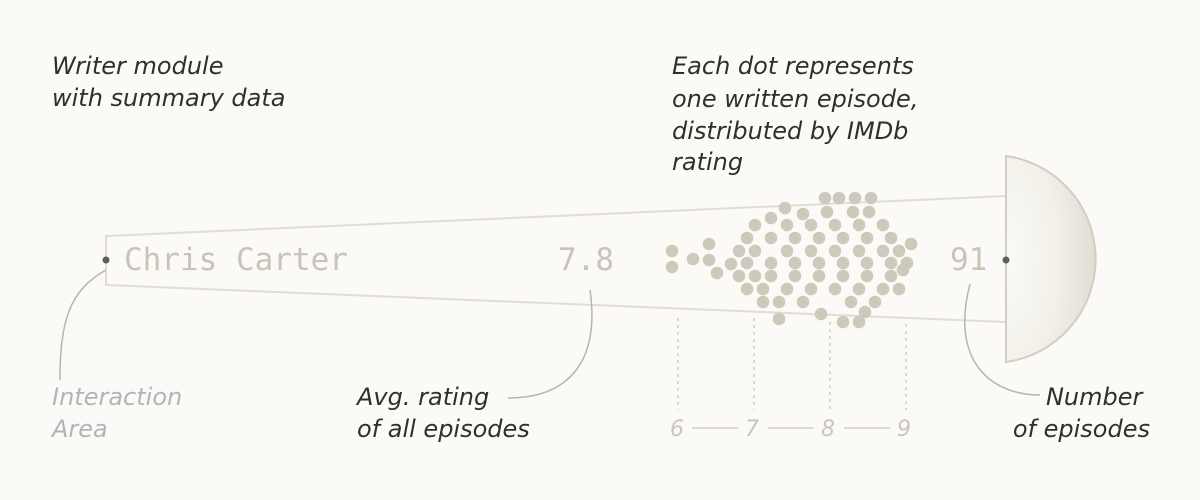 The height and width of the screenshot is (500, 1200). Describe the element at coordinates (790, 131) in the screenshot. I see `dot-annotation-line3: distributed by IMDb` at that location.